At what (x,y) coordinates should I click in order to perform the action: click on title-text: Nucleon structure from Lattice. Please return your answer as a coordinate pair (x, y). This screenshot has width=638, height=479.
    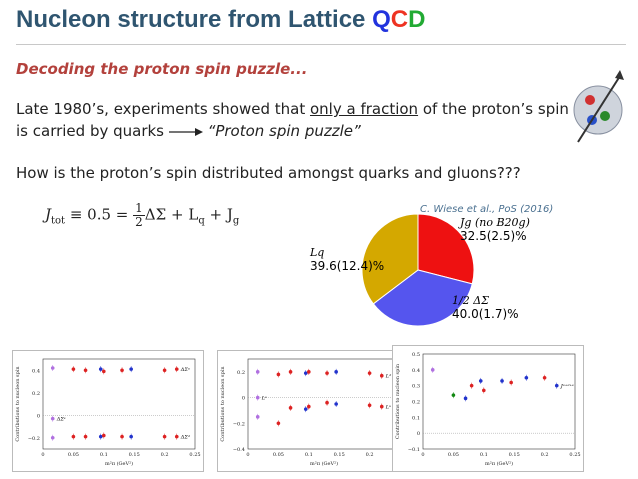
    Looking at the image, I should click on (194, 19).